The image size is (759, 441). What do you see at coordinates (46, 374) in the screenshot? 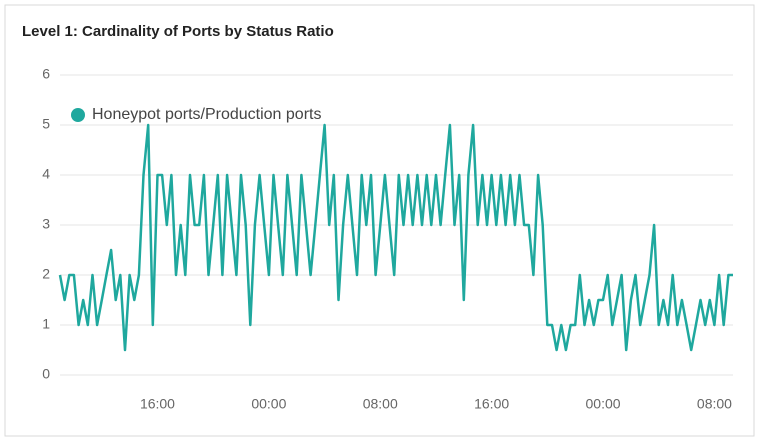
I see `y-tick-label: 0` at bounding box center [46, 374].